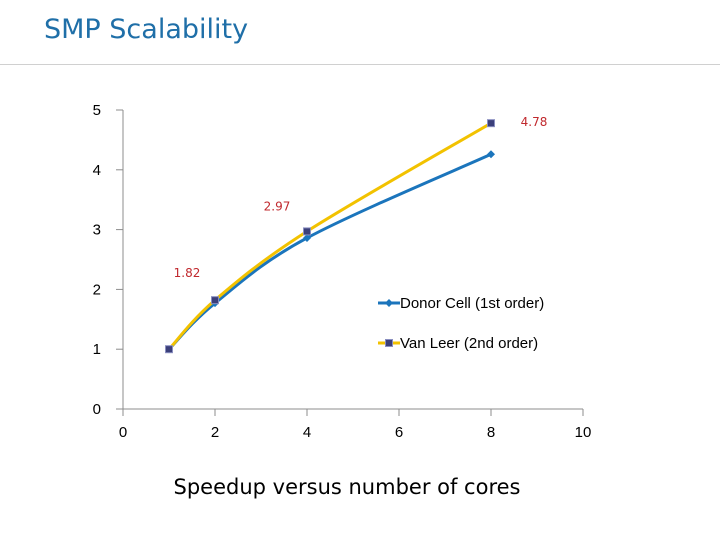 The image size is (720, 540). Describe the element at coordinates (491, 432) in the screenshot. I see `x-tick-label: 8` at that location.